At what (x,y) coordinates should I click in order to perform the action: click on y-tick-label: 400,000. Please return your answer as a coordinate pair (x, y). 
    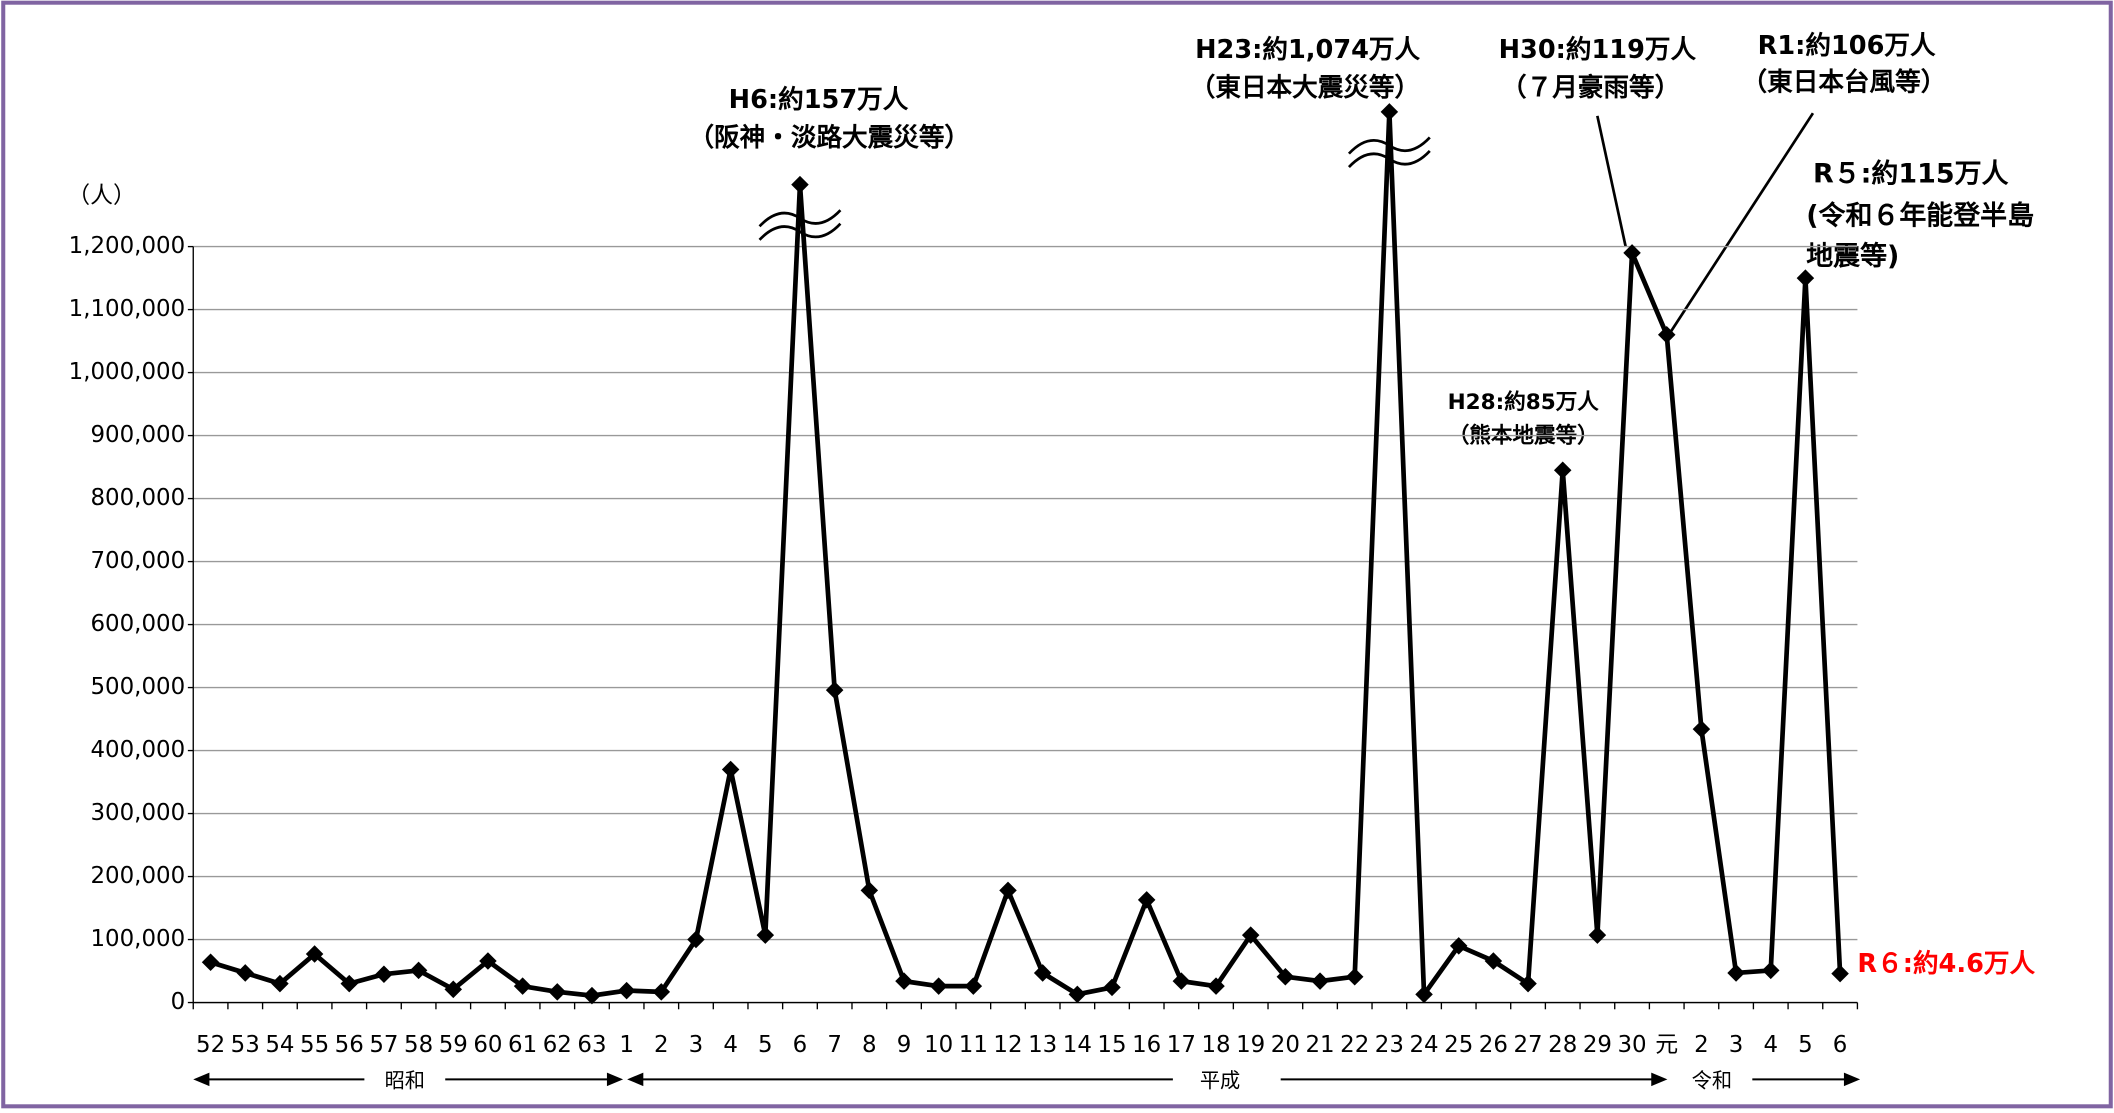
    Looking at the image, I should click on (137, 750).